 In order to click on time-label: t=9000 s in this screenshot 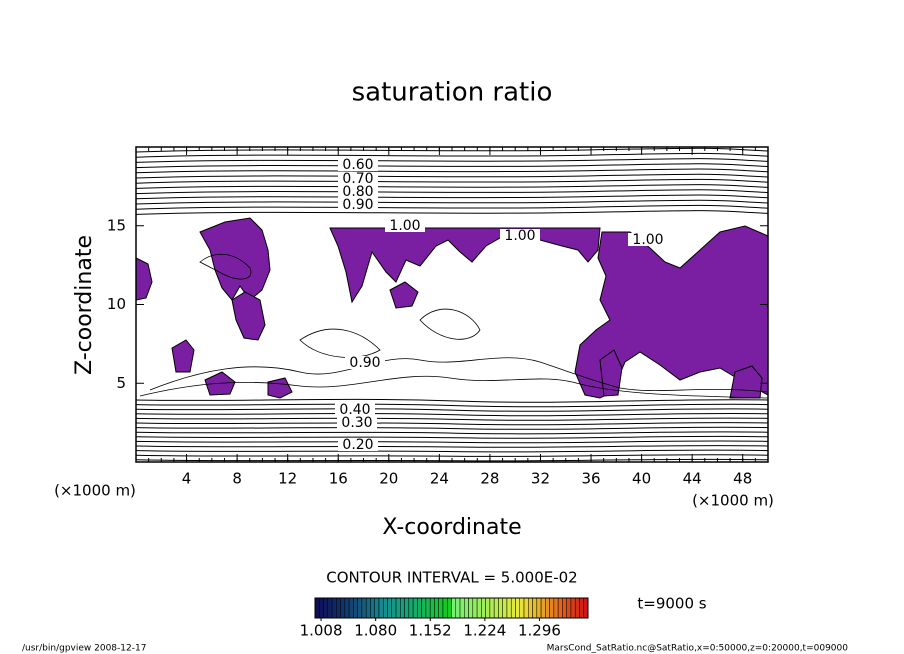, I will do `click(671, 604)`.